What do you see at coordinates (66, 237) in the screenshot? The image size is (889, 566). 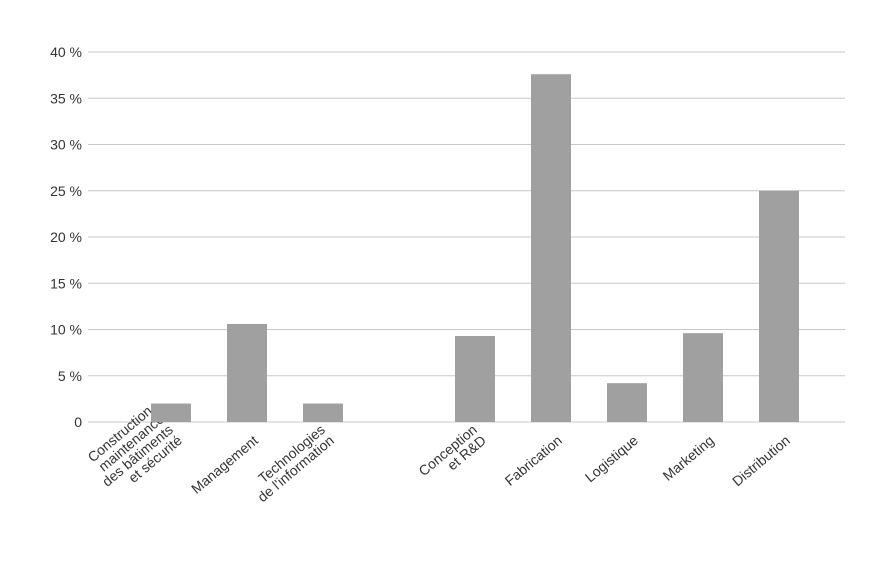 I see `y-tick-label: 20 %` at bounding box center [66, 237].